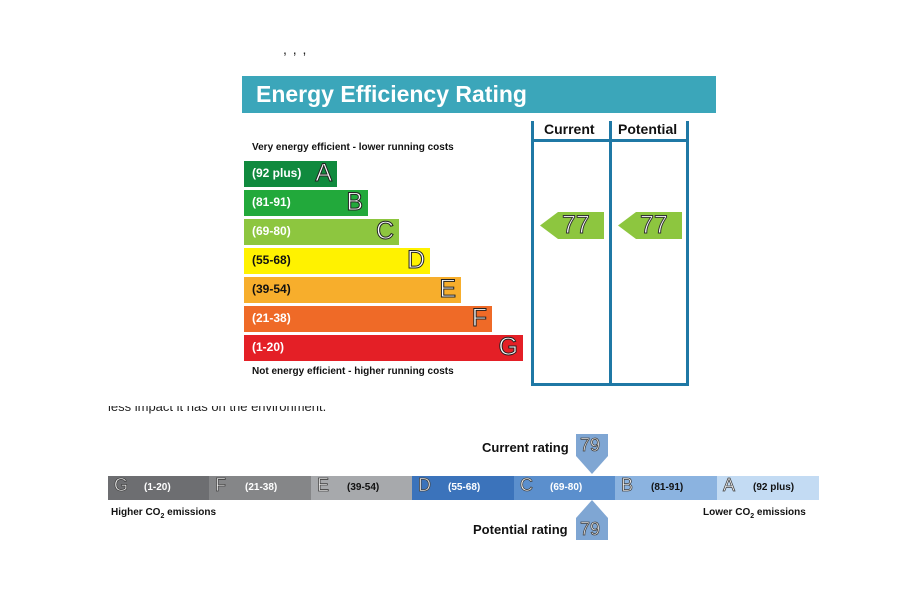 This screenshot has width=897, height=599. Describe the element at coordinates (384, 231) in the screenshot. I see `band-letter: C` at that location.